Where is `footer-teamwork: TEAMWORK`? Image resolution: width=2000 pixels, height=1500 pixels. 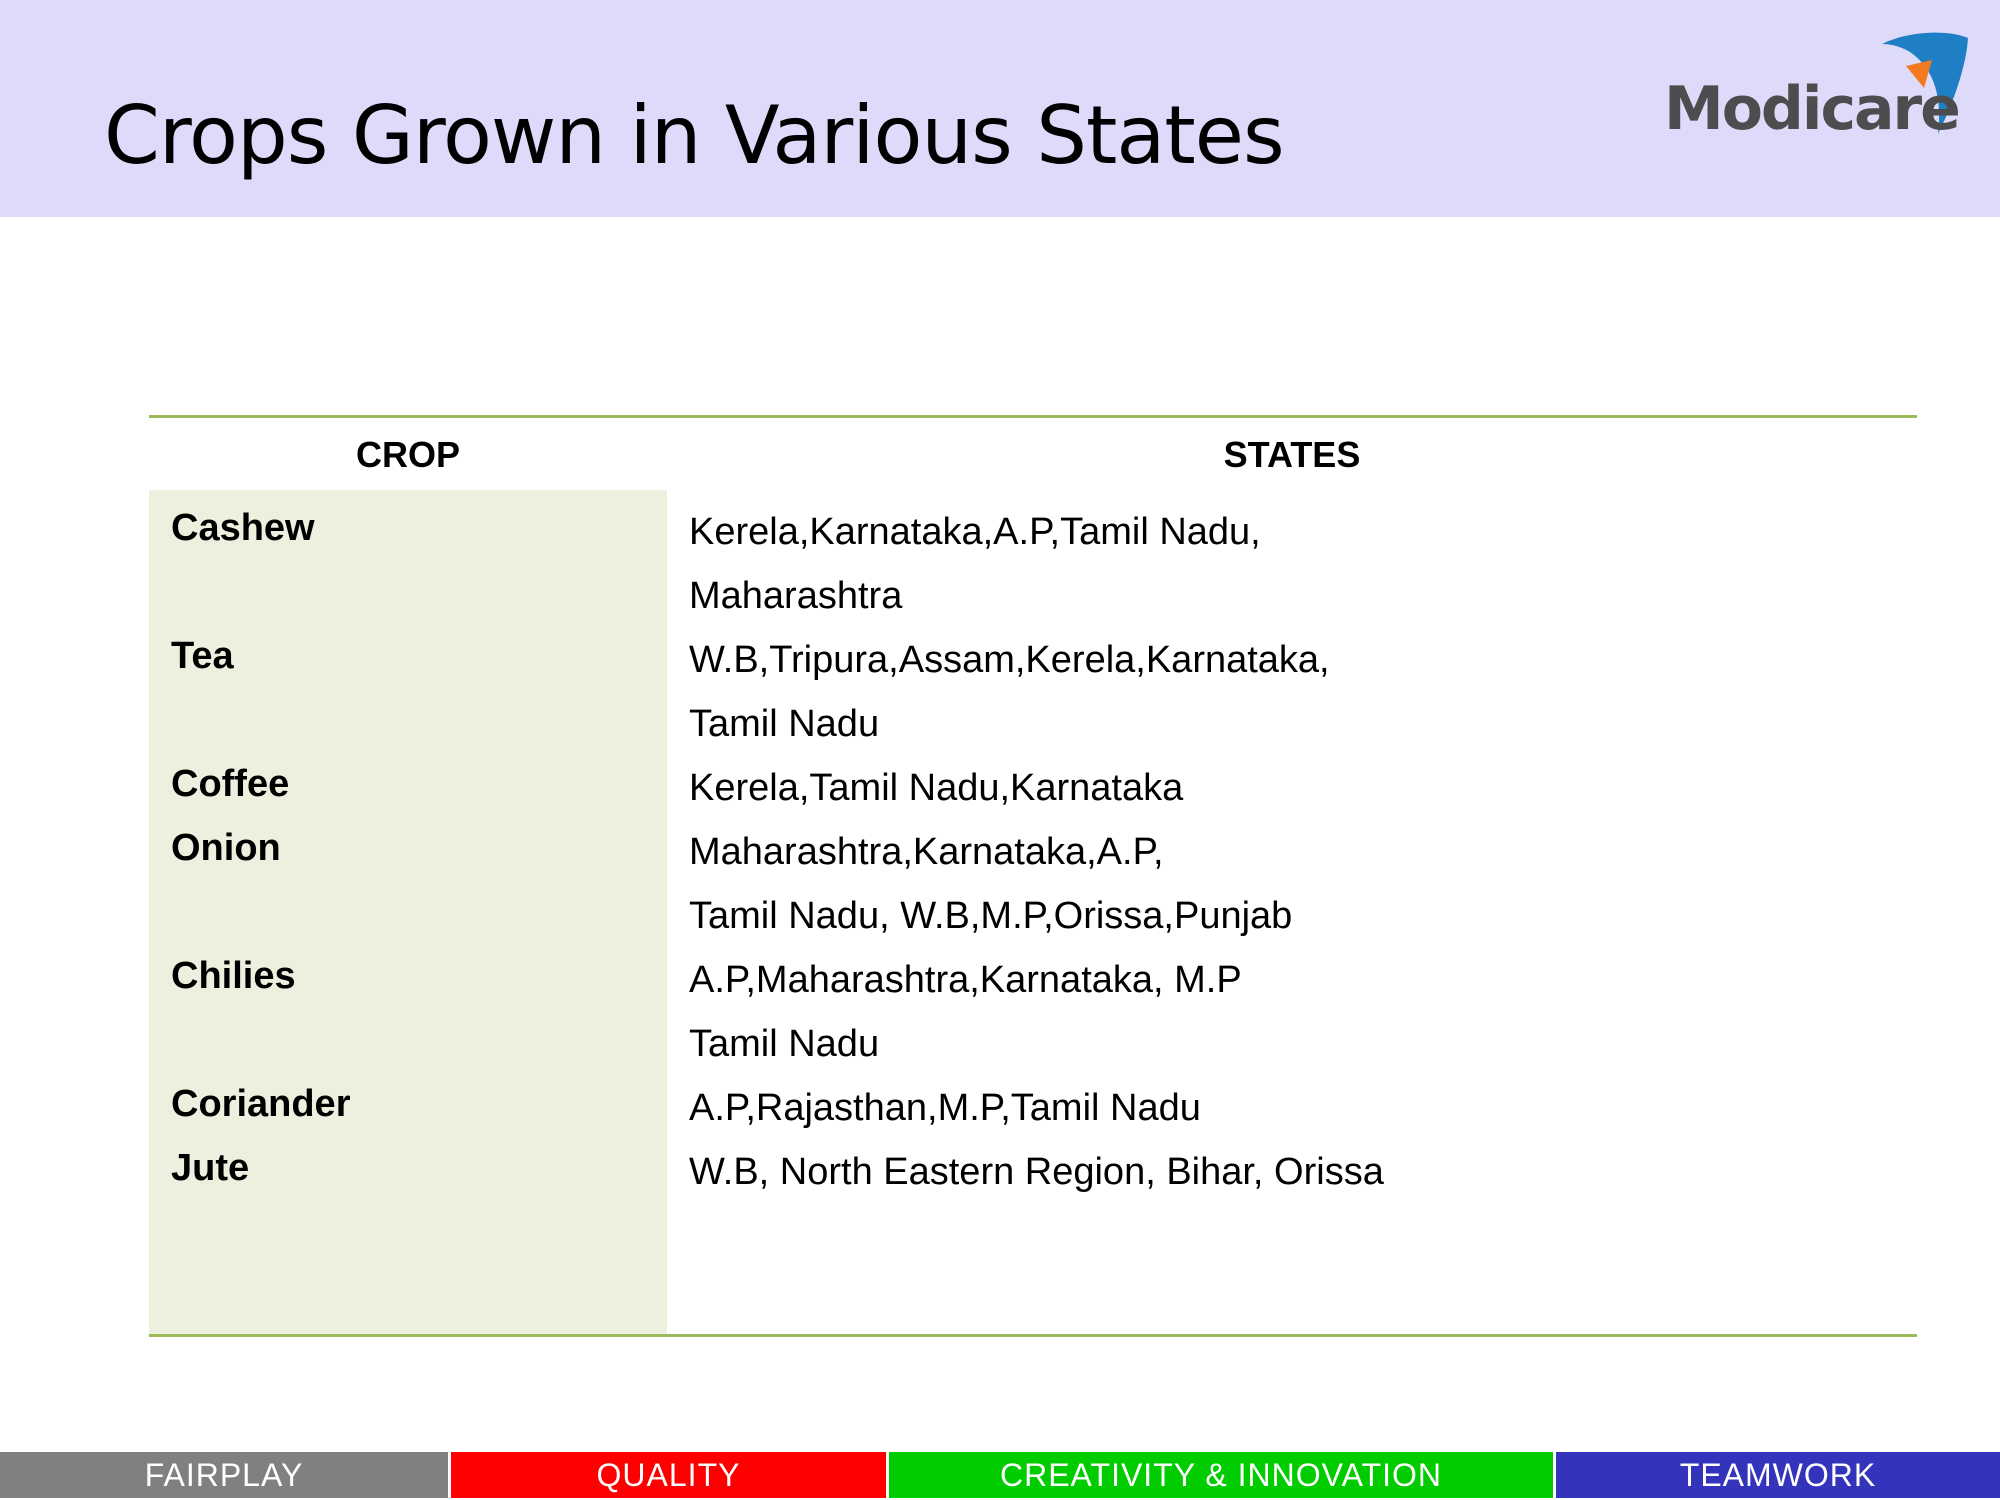
footer-teamwork: TEAMWORK is located at coordinates (1778, 1475).